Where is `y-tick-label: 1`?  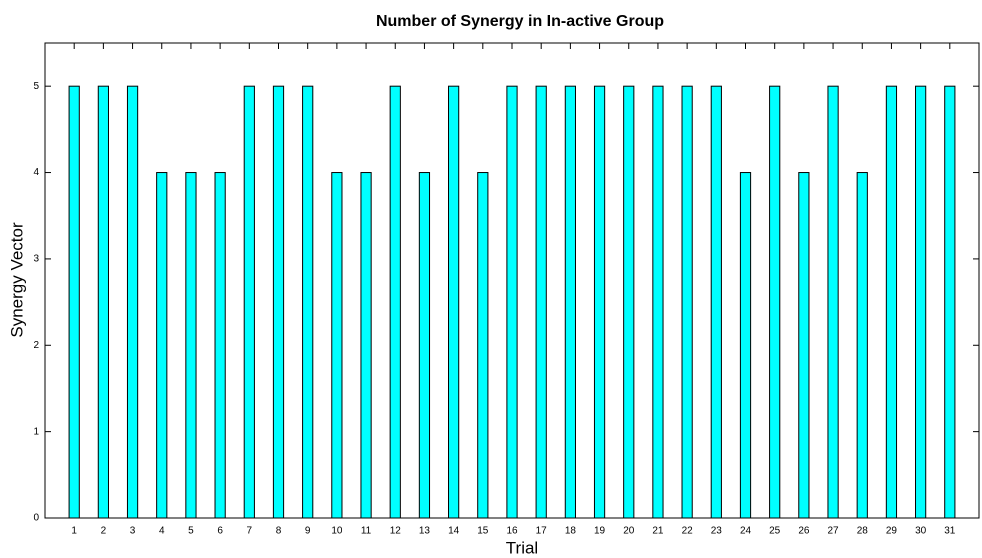 y-tick-label: 1 is located at coordinates (36, 431).